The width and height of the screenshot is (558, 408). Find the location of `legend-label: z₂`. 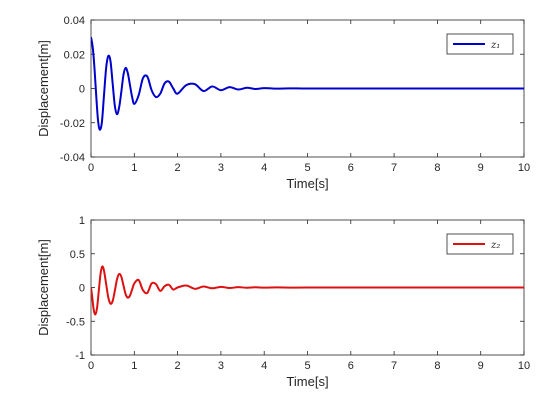

legend-label: z₂ is located at coordinates (495, 245).